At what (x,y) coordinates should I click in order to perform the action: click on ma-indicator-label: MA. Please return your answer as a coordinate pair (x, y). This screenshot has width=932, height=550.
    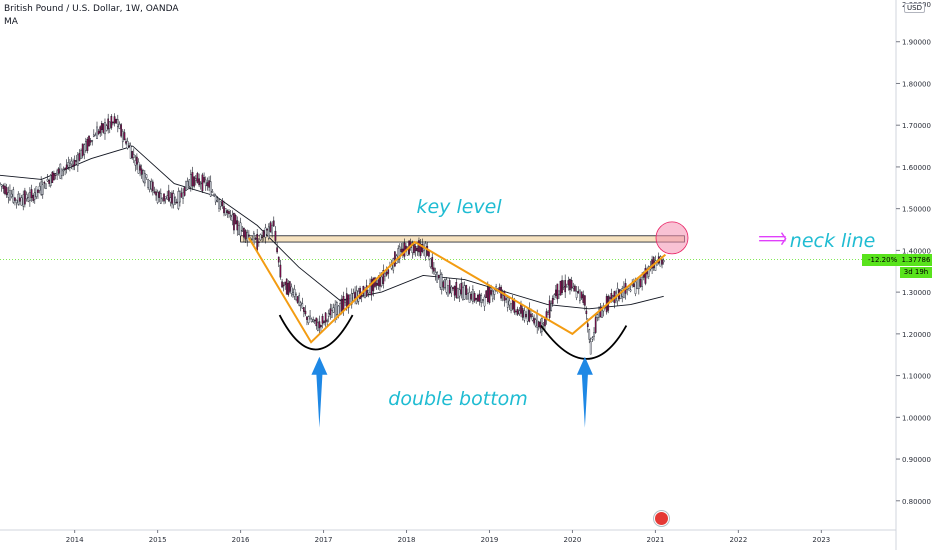
    Looking at the image, I should click on (11, 22).